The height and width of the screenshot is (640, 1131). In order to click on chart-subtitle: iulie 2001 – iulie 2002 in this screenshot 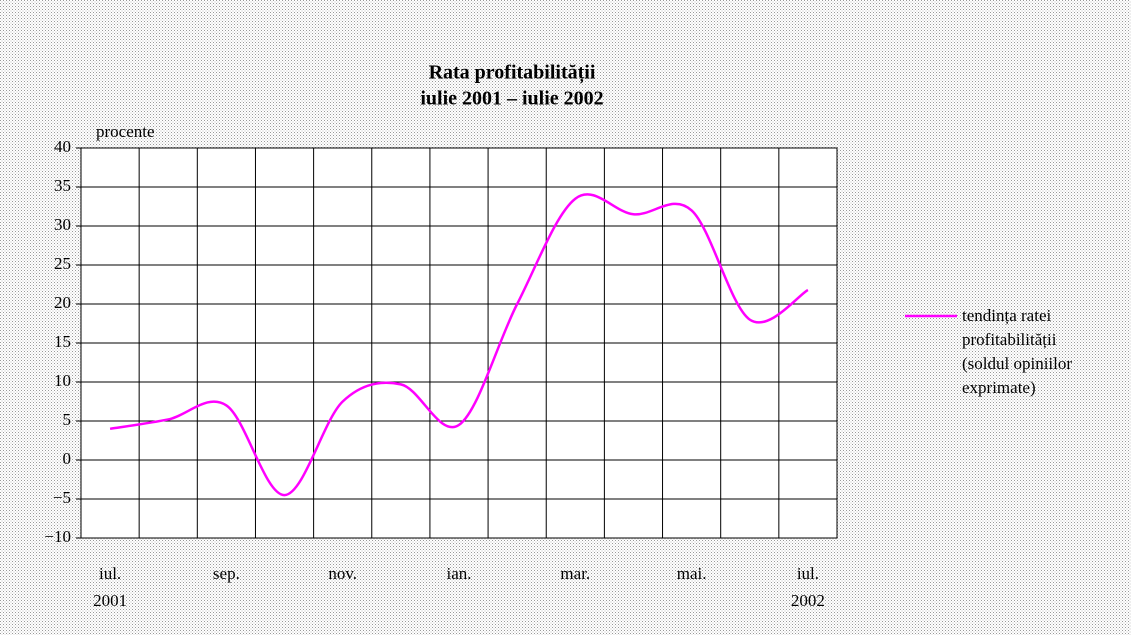, I will do `click(511, 99)`.